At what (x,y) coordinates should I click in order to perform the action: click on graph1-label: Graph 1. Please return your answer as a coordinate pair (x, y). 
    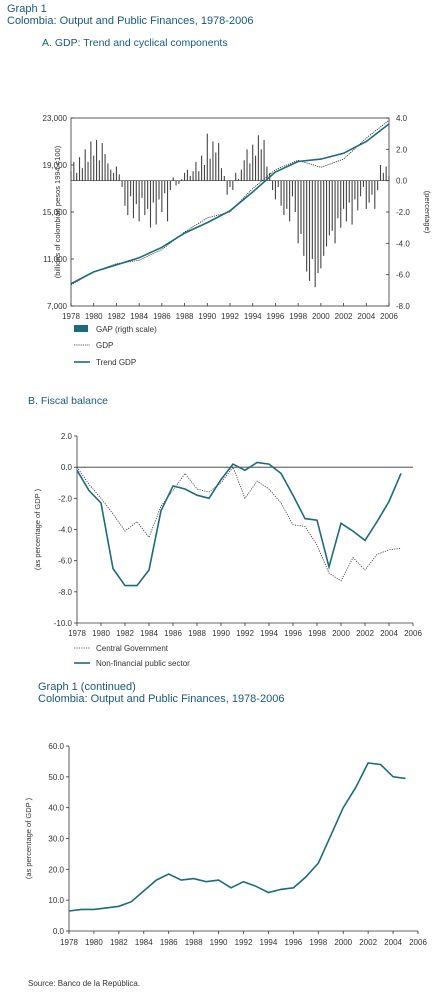
    Looking at the image, I should click on (27, 9).